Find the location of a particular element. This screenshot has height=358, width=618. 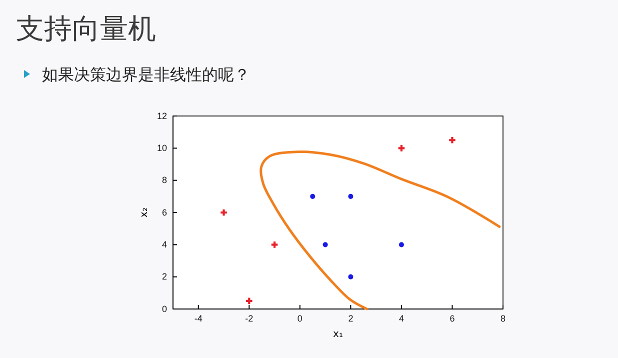

x-tick-label: -2 is located at coordinates (249, 318).